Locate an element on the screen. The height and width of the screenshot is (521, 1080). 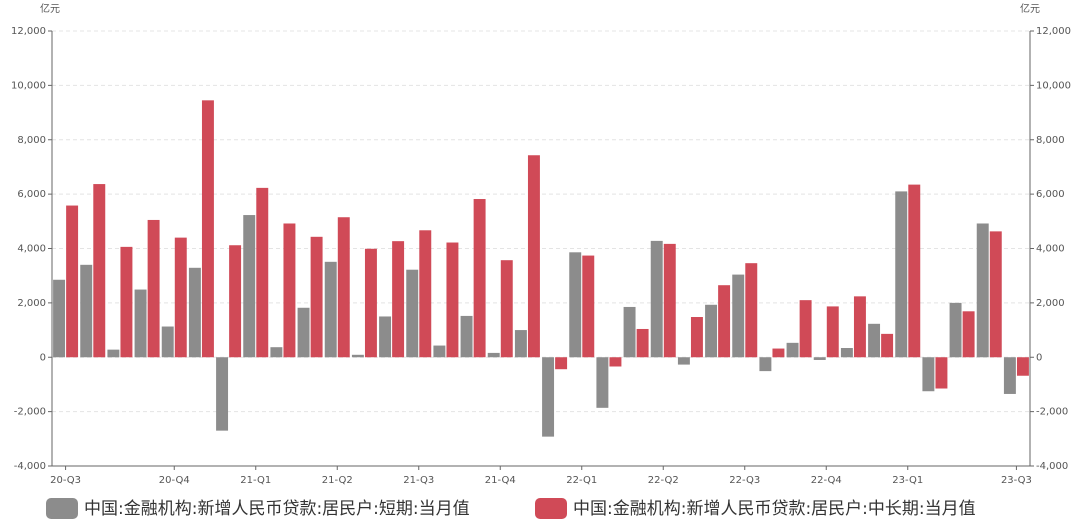
y2-tick-label: 12,000 is located at coordinates (1053, 31).